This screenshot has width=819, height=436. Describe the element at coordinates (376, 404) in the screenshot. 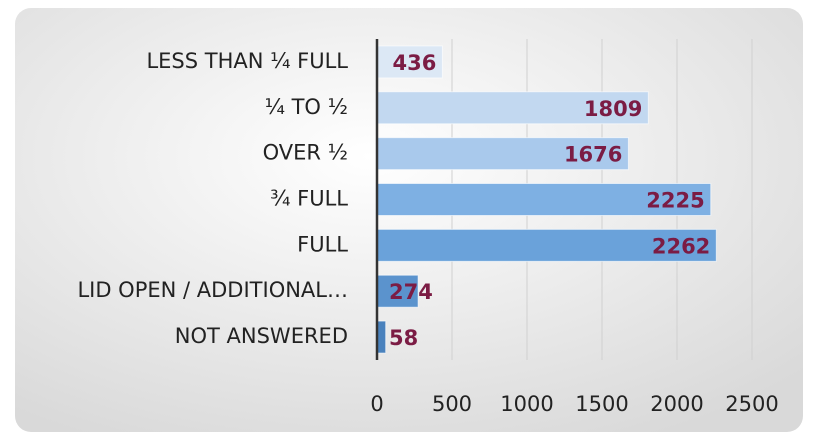

I see `x-tick-label: 0` at that location.